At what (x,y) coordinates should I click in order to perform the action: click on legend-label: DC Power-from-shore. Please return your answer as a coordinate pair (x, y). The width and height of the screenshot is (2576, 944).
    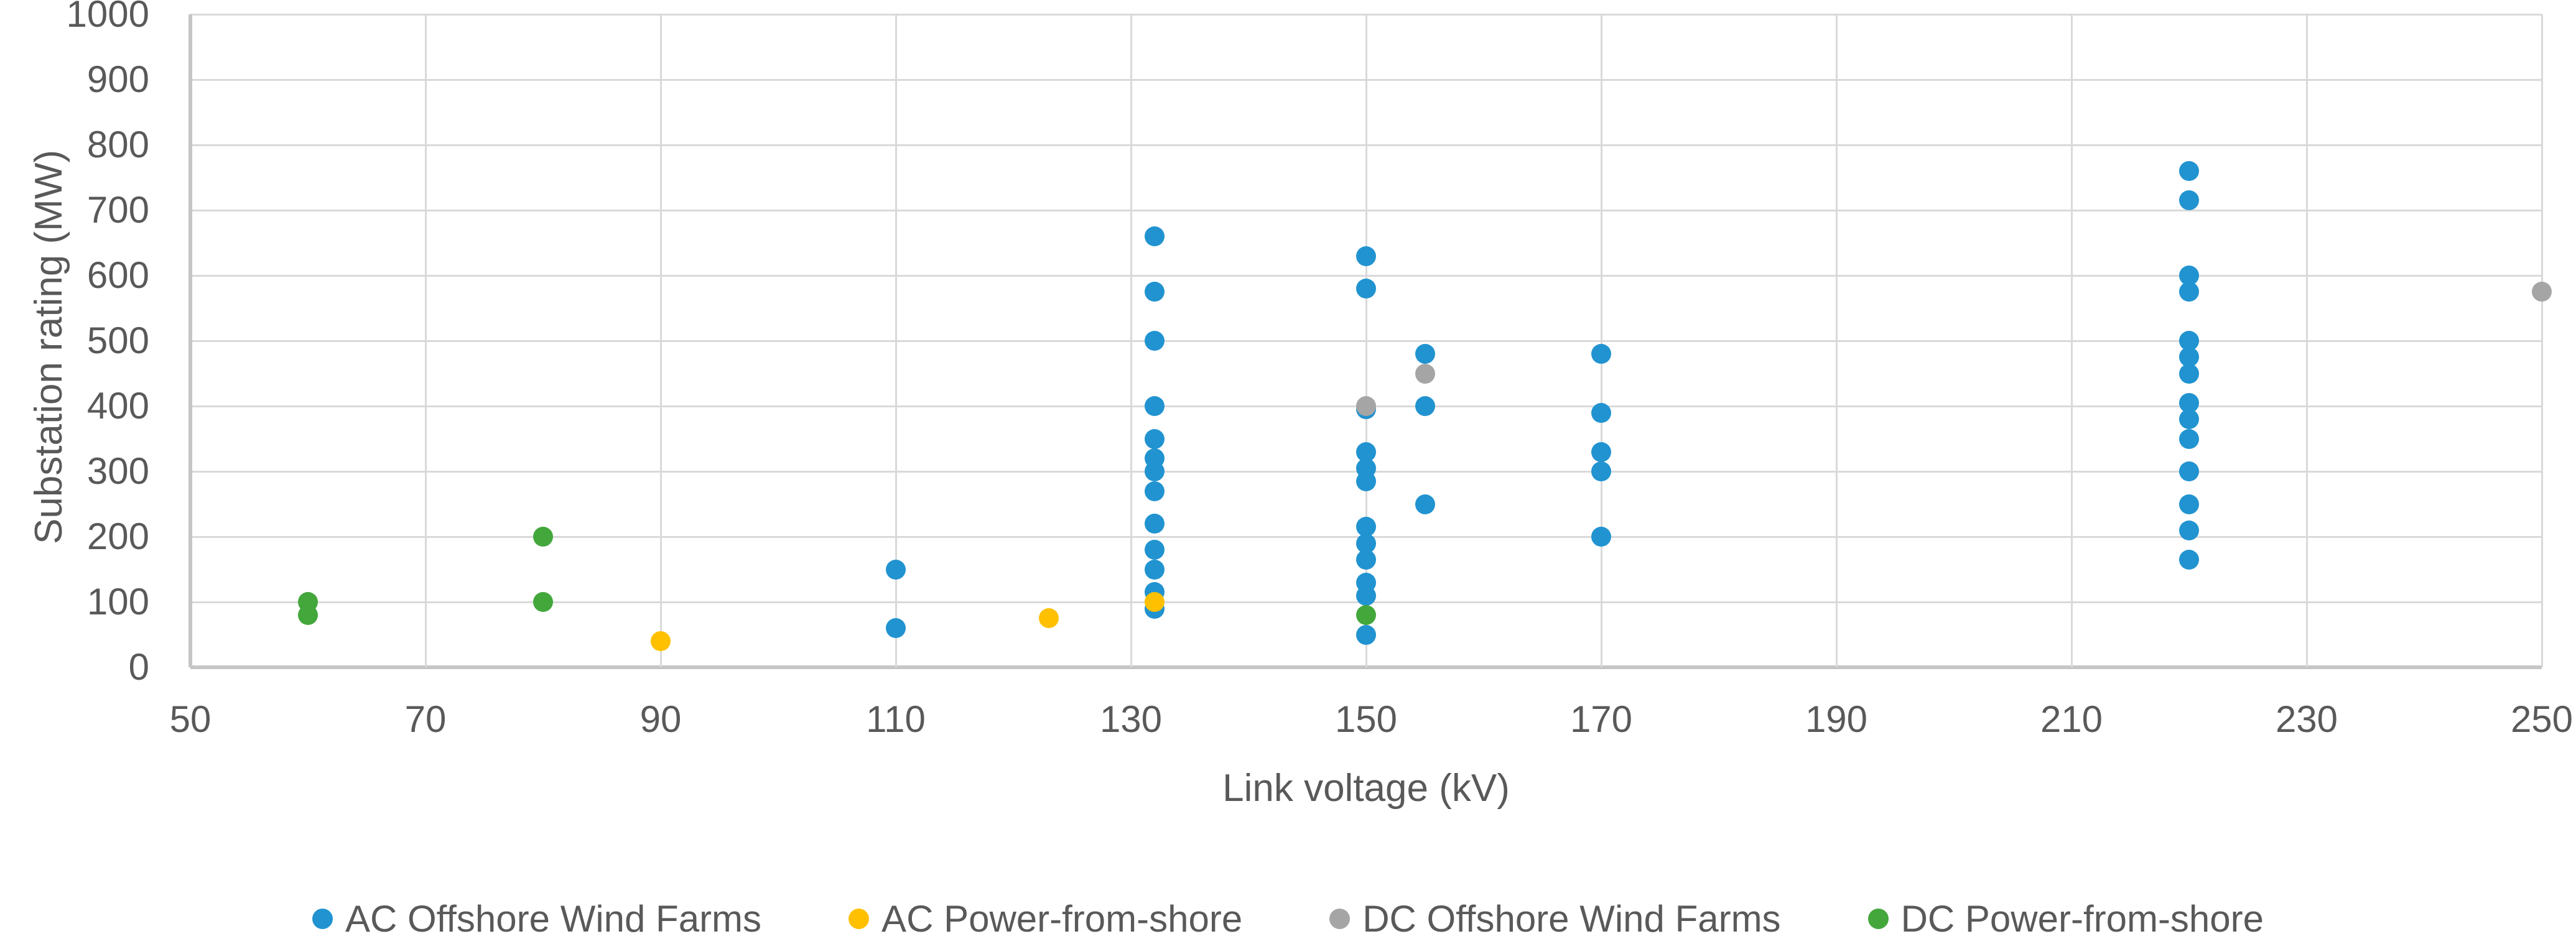
    Looking at the image, I should click on (2082, 919).